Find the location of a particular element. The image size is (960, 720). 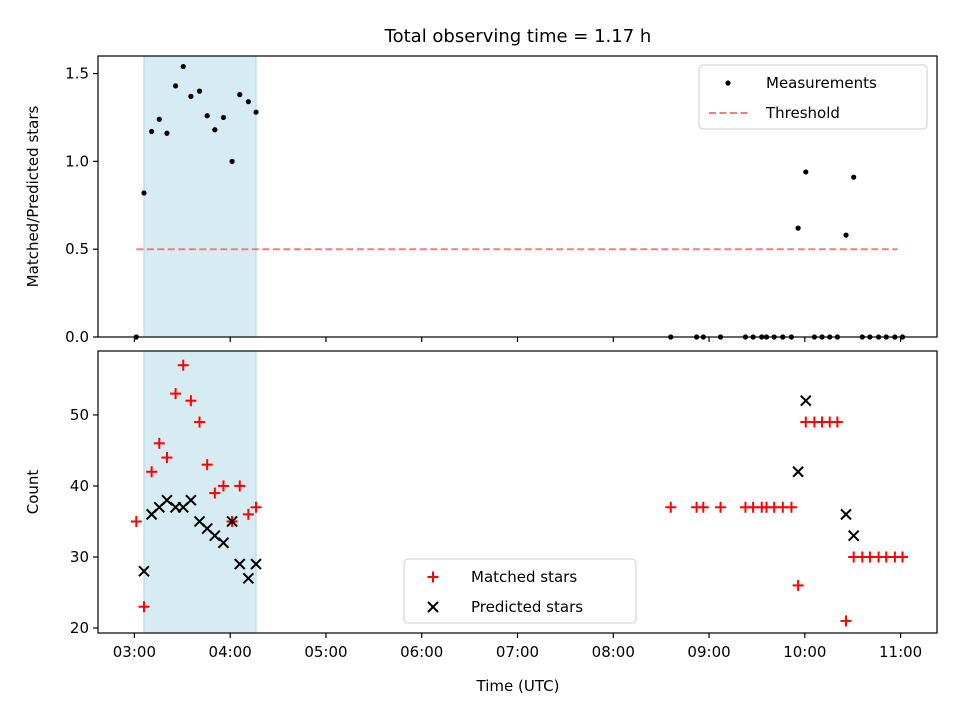

x-tick-label: 11:00 is located at coordinates (900, 652).